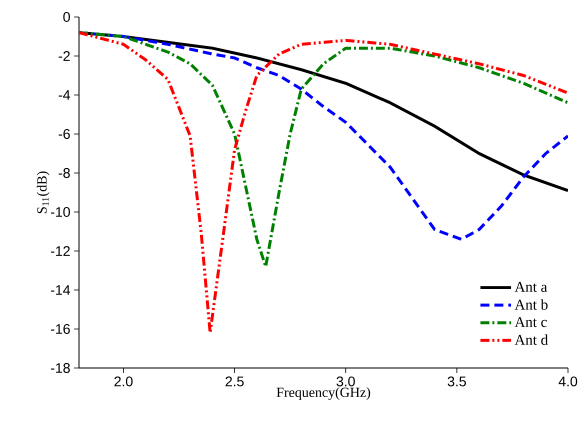 This screenshot has width=584, height=438. What do you see at coordinates (568, 381) in the screenshot?
I see `x-tick-label: 4.0` at bounding box center [568, 381].